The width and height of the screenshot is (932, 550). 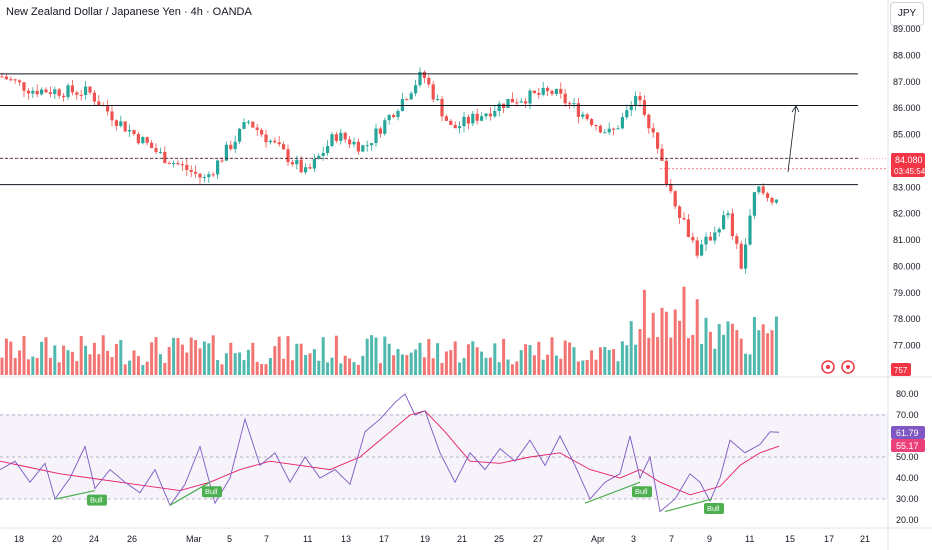 What do you see at coordinates (829, 539) in the screenshot?
I see `time-tick-label: 17` at bounding box center [829, 539].